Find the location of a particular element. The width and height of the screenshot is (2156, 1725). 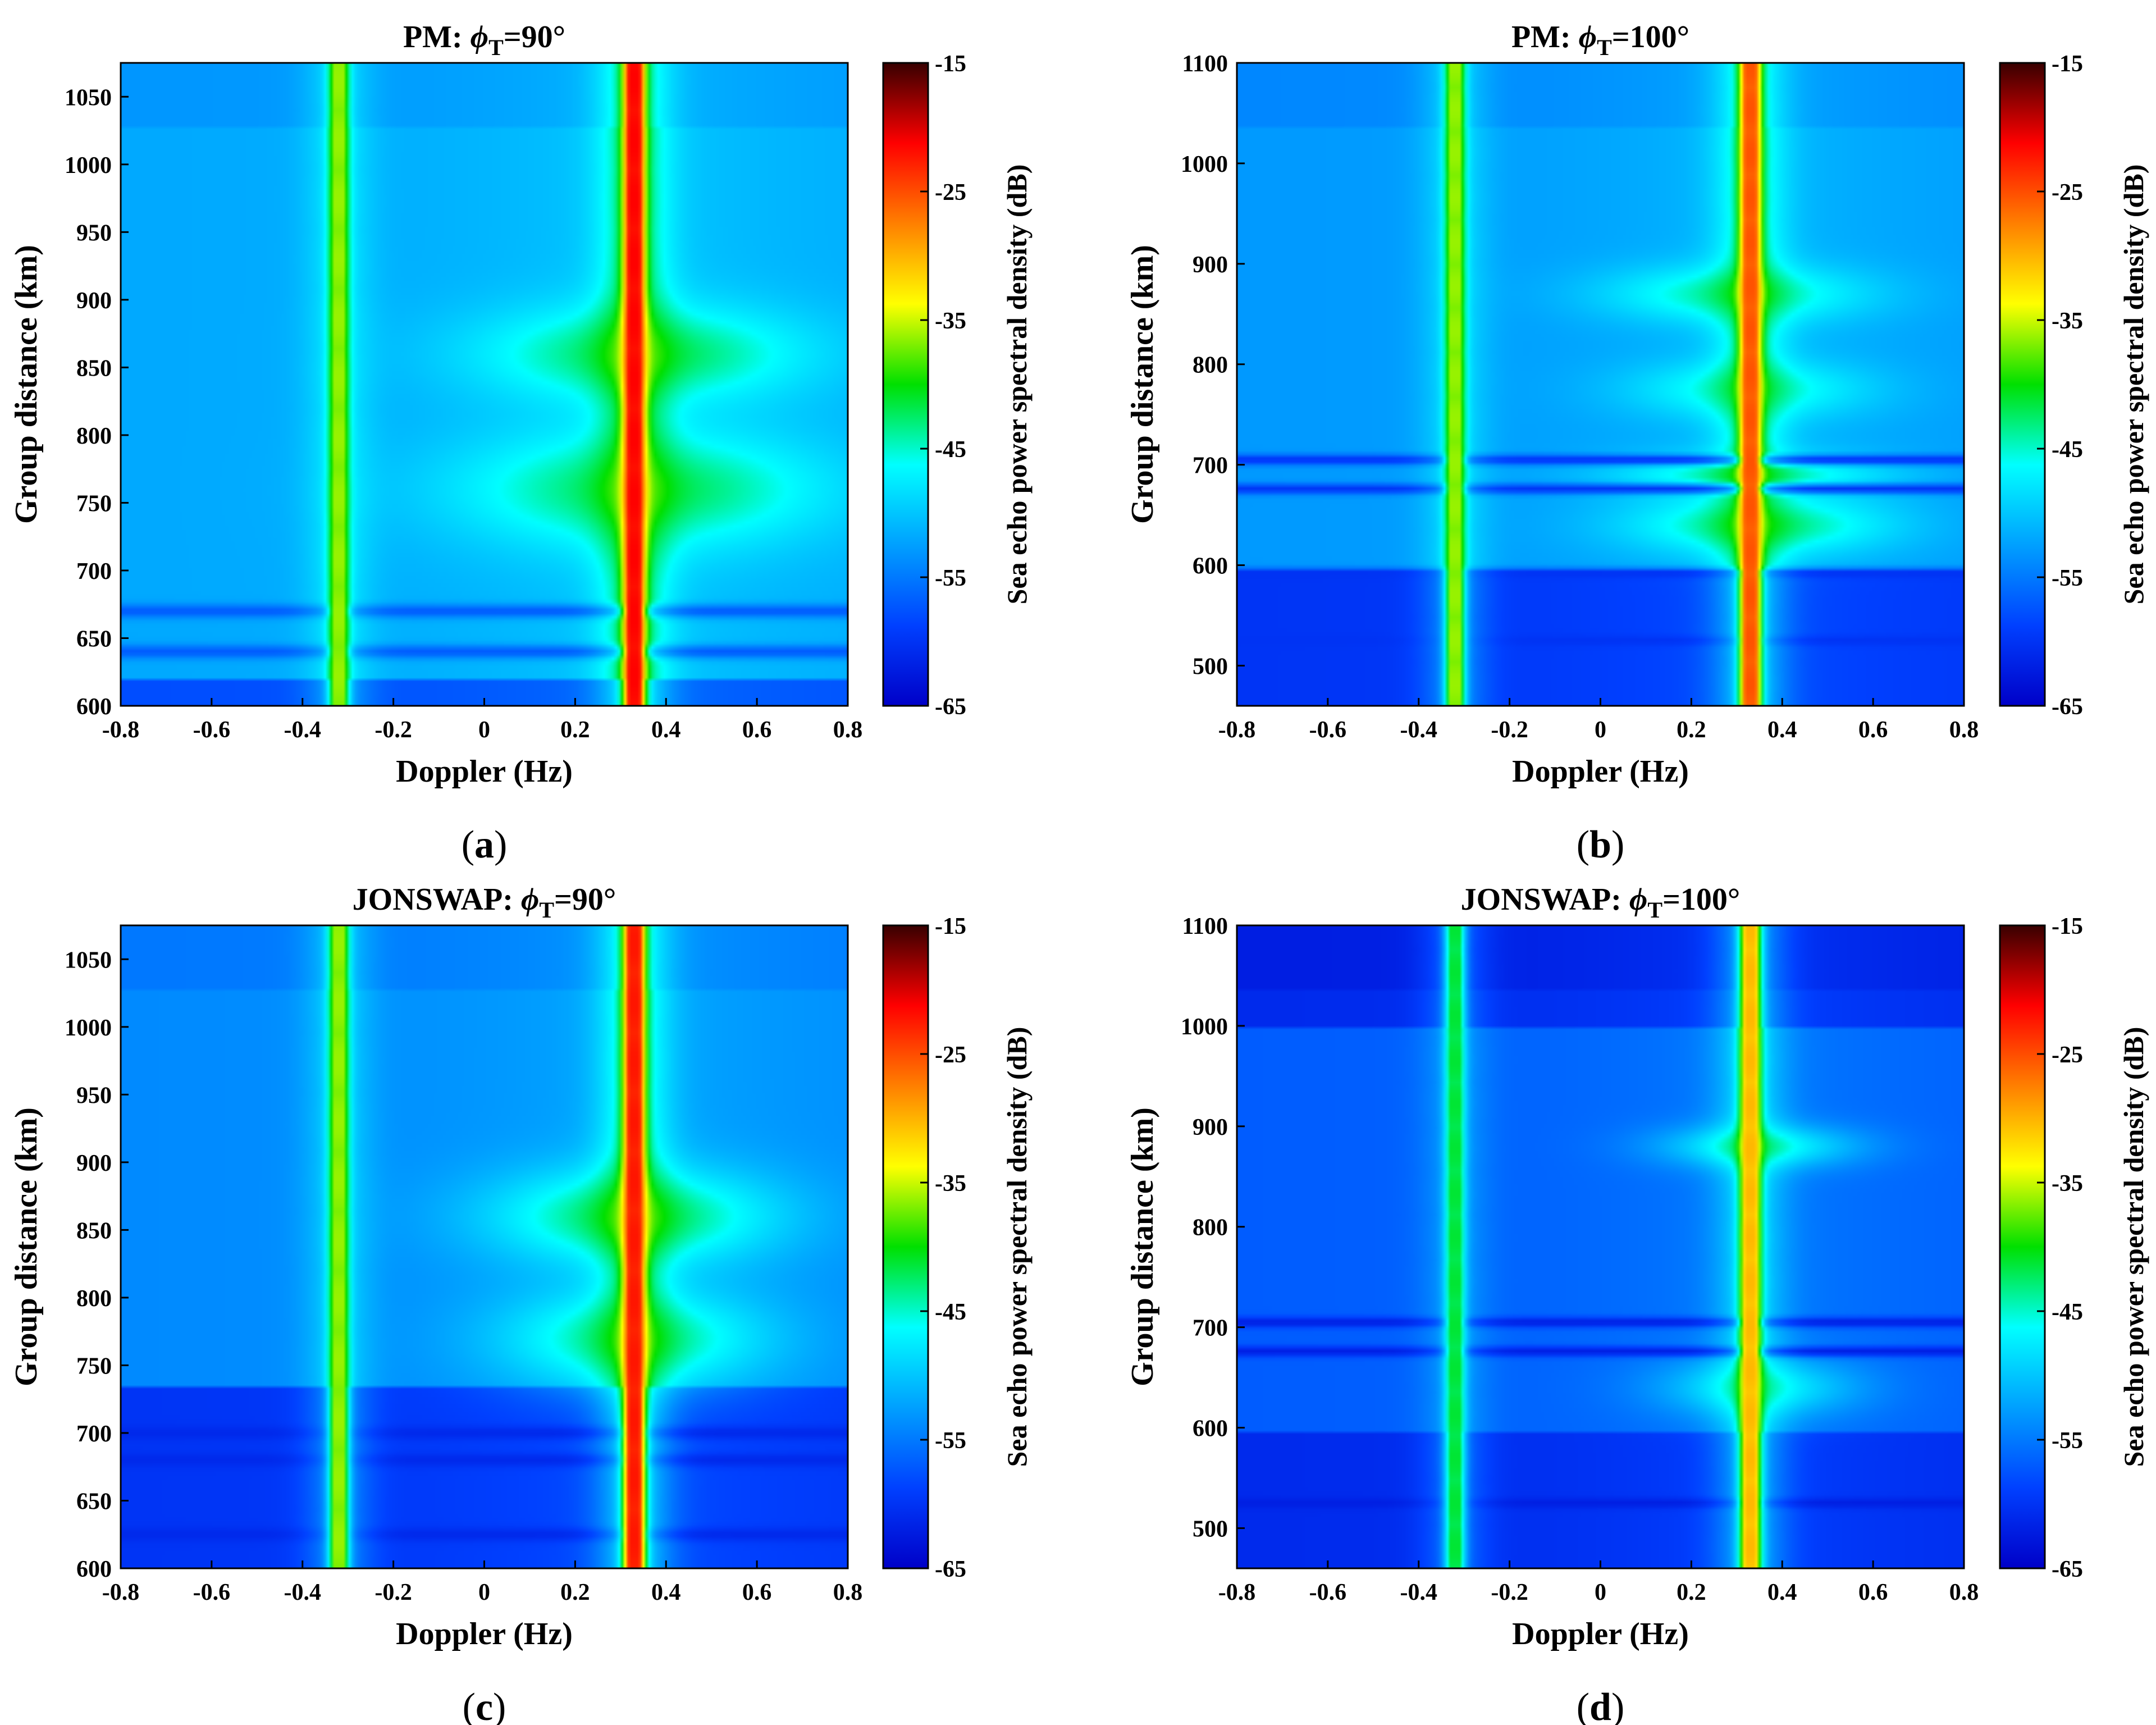

y-tick-label: 750 is located at coordinates (94, 1366).